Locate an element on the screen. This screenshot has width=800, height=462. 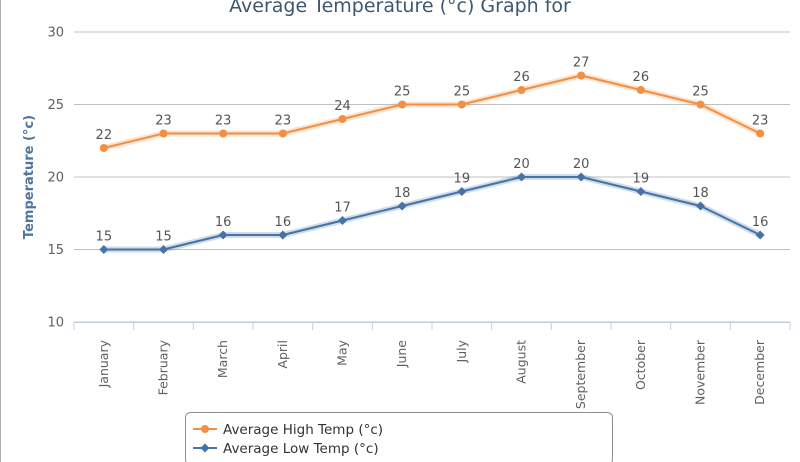
y-tick-label: 15 is located at coordinates (55, 250).